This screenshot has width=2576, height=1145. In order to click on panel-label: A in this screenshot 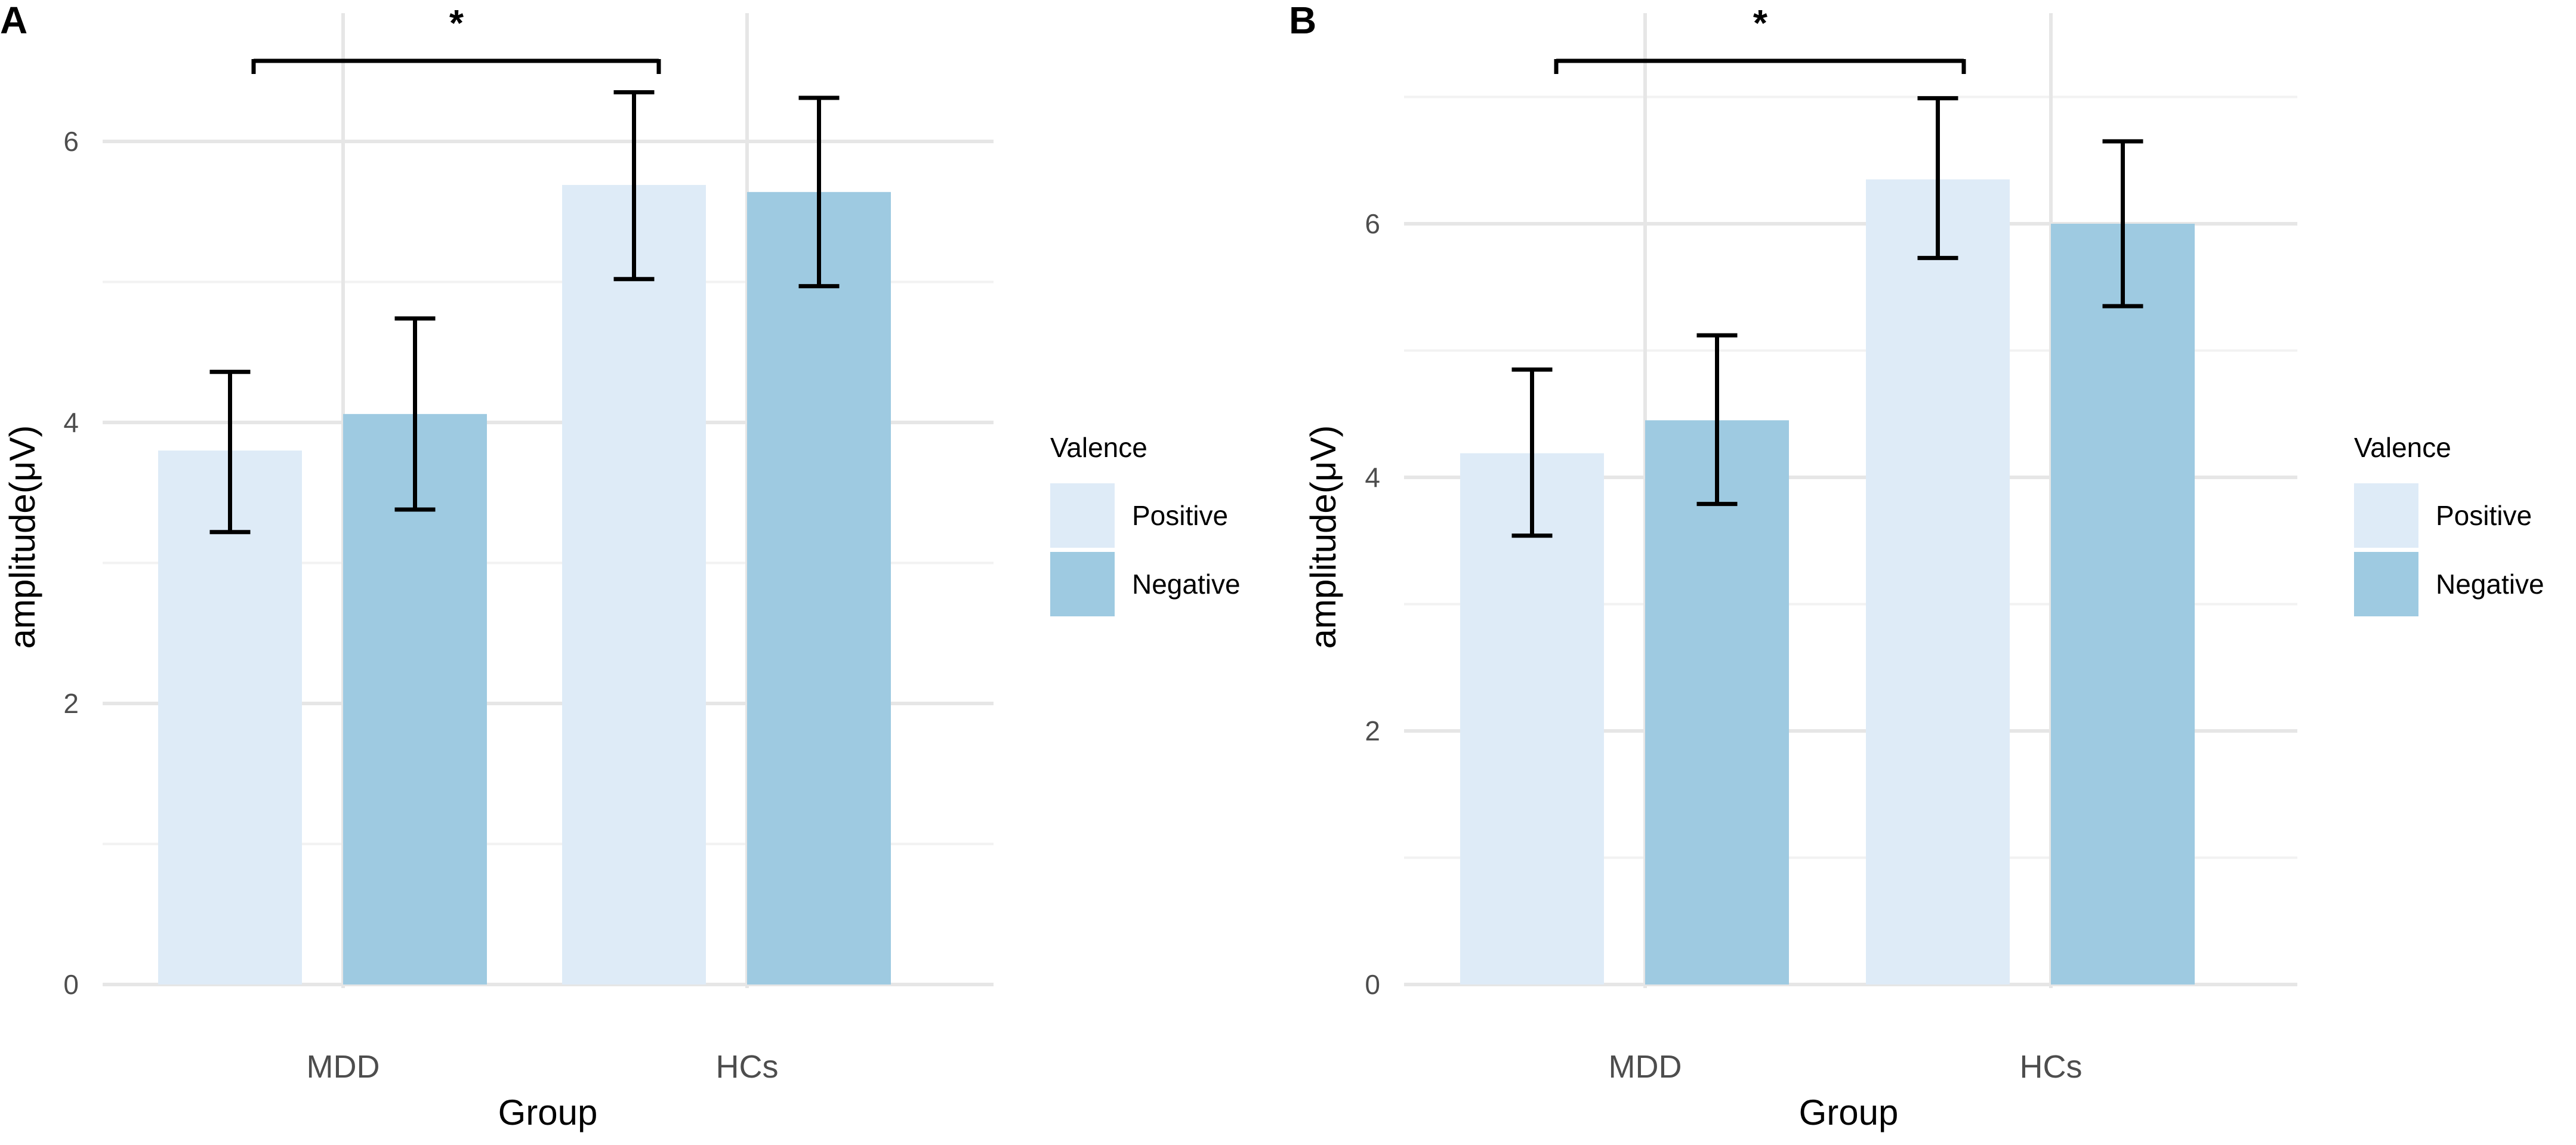, I will do `click(13, 21)`.